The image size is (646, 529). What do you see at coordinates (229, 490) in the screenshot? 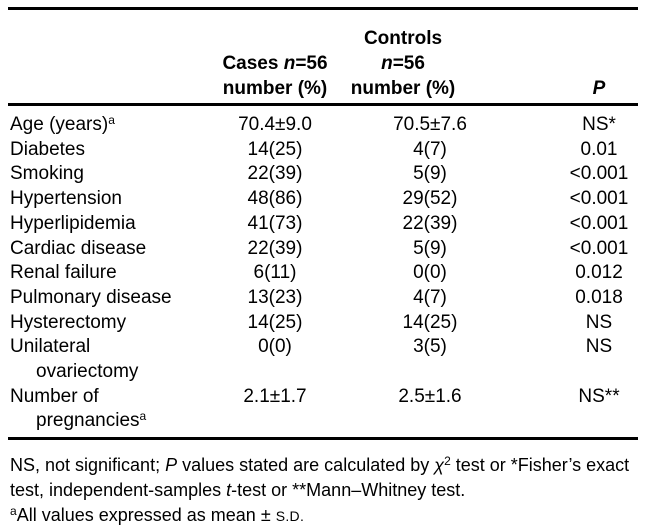
I see `t-italic: t` at bounding box center [229, 490].